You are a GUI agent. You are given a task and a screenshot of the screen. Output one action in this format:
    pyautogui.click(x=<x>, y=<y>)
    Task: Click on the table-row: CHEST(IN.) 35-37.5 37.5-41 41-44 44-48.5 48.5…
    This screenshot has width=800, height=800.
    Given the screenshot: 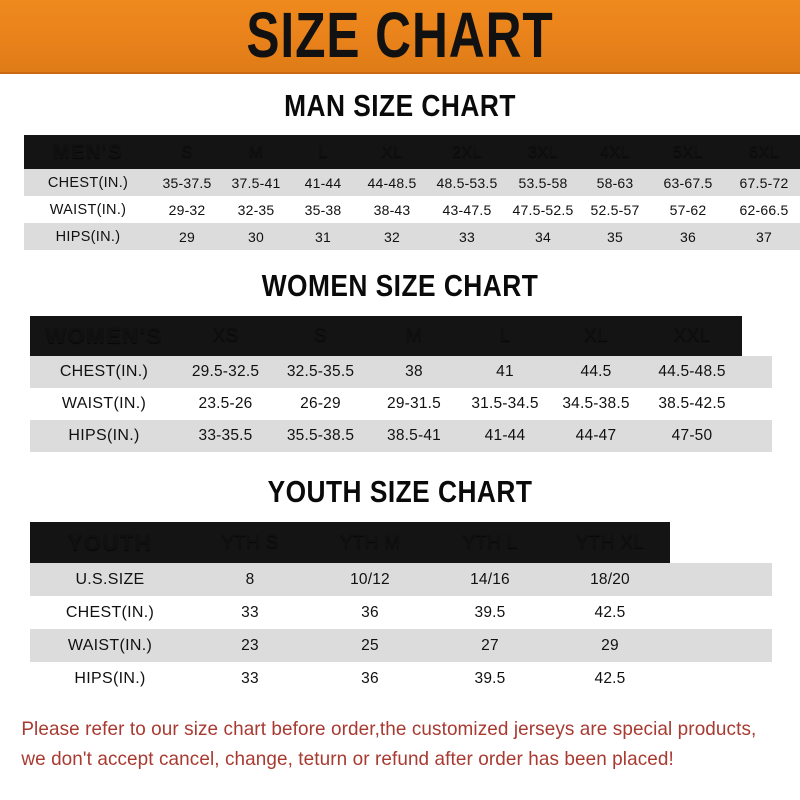 What is the action you would take?
    pyautogui.click(x=412, y=182)
    